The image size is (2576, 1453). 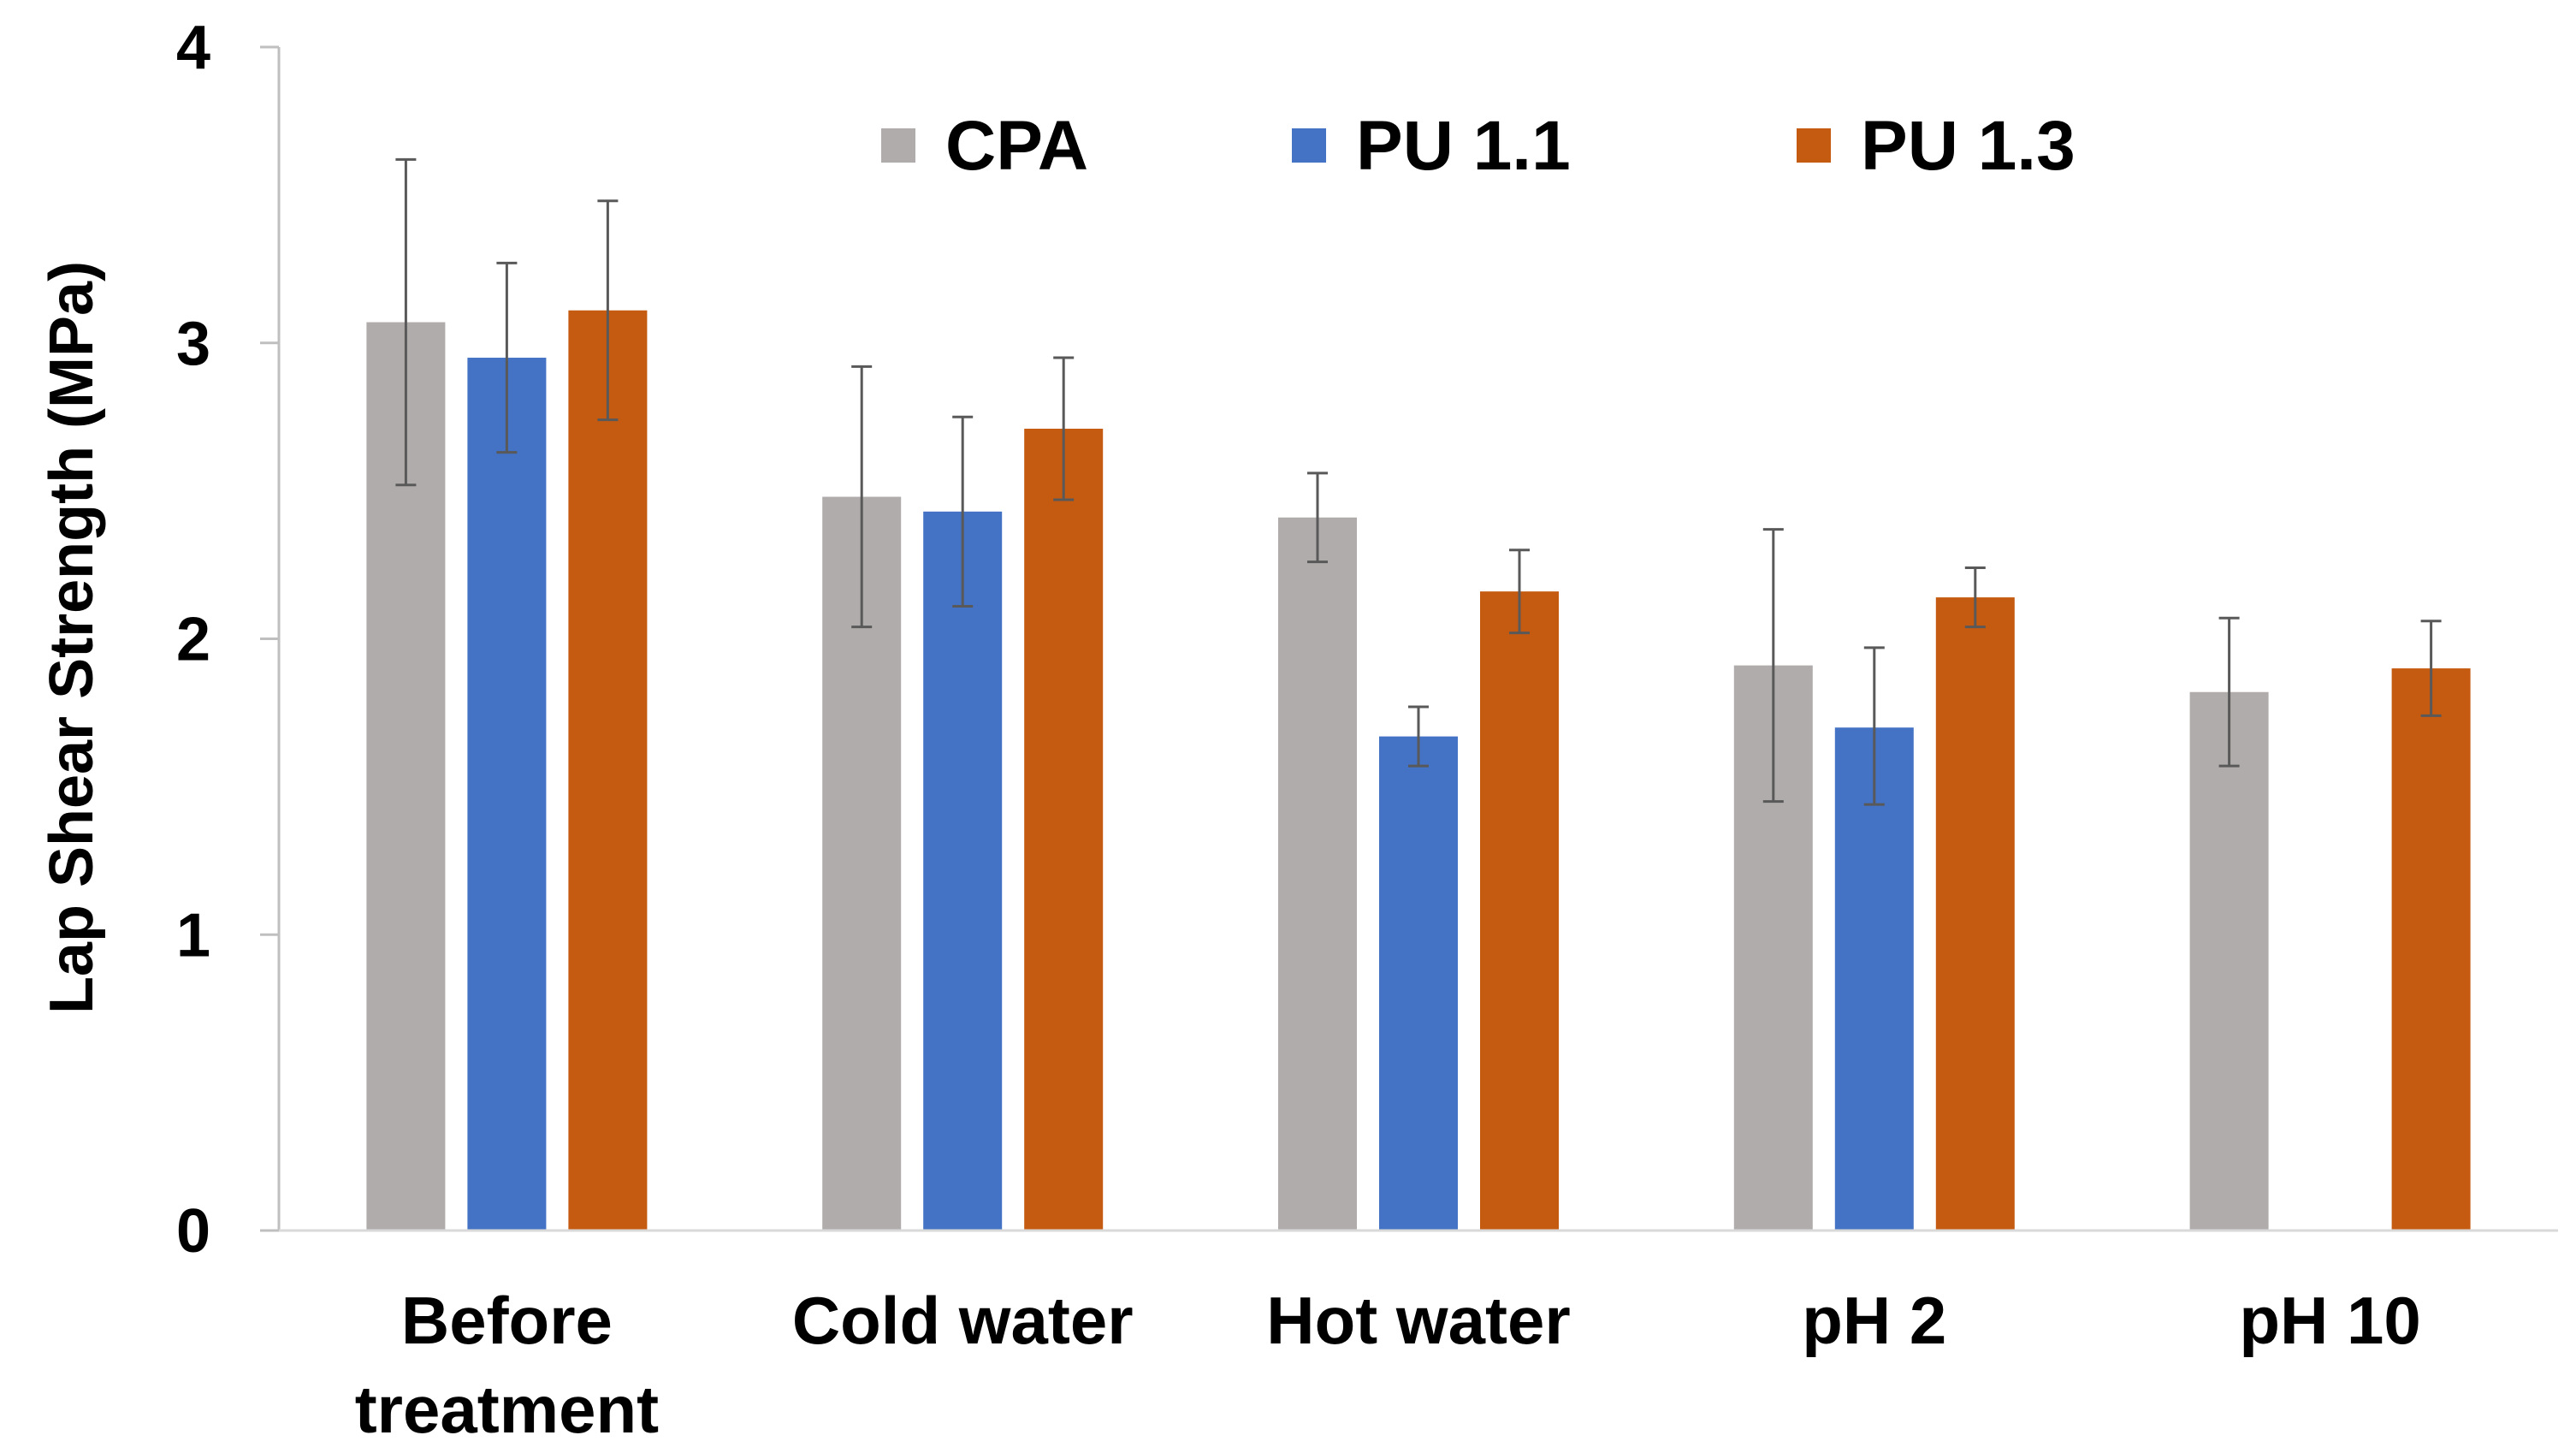 What do you see at coordinates (193, 48) in the screenshot?
I see `y-tick-label: 4` at bounding box center [193, 48].